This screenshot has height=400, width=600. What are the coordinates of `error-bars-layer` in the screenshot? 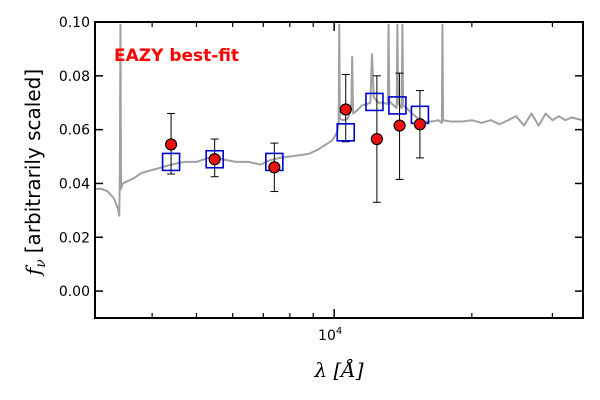 It's located at (295, 137).